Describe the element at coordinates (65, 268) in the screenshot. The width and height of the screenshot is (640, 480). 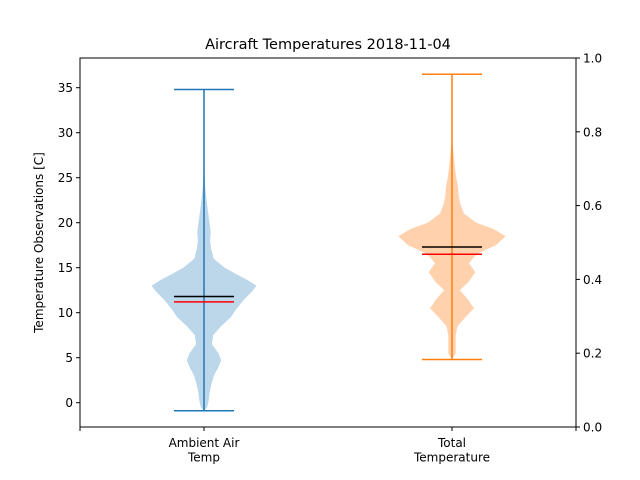
I see `y-tick-label: 15` at that location.